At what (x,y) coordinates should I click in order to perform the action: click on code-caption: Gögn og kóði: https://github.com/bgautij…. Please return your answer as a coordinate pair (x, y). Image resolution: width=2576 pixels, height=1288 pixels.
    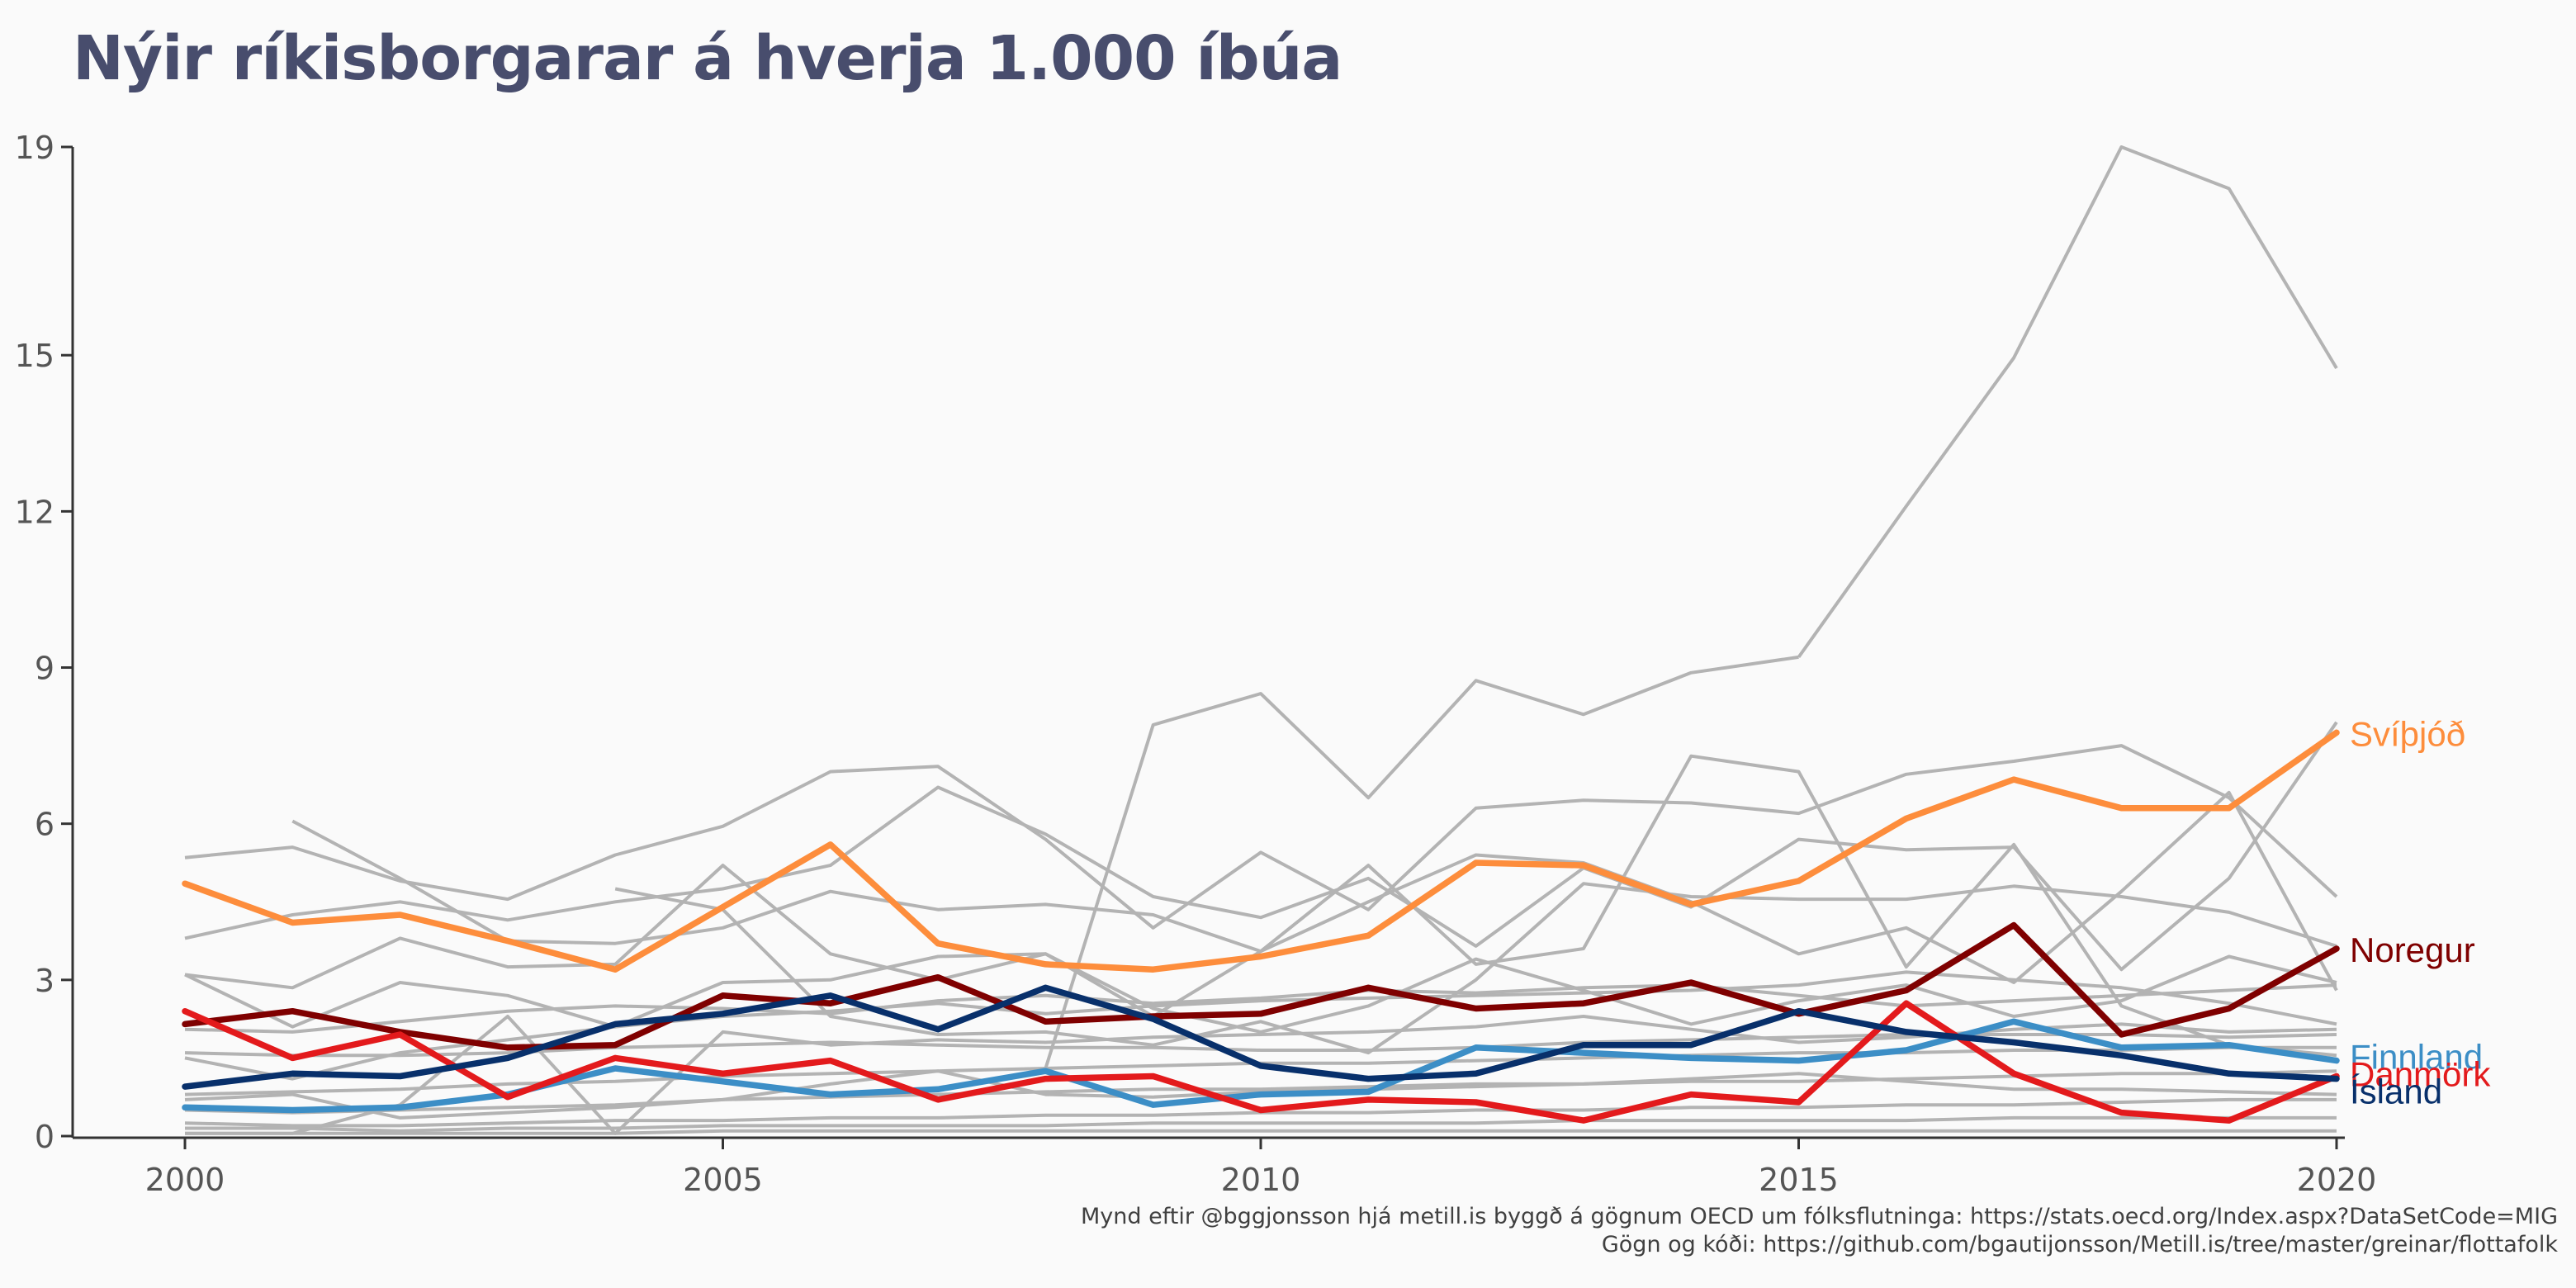
    Looking at the image, I should click on (2079, 1244).